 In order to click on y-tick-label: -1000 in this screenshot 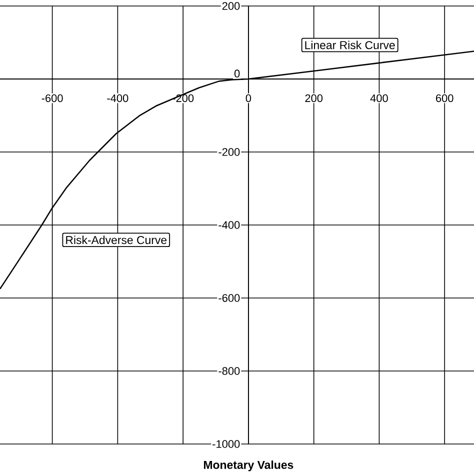, I will do `click(226, 444)`.